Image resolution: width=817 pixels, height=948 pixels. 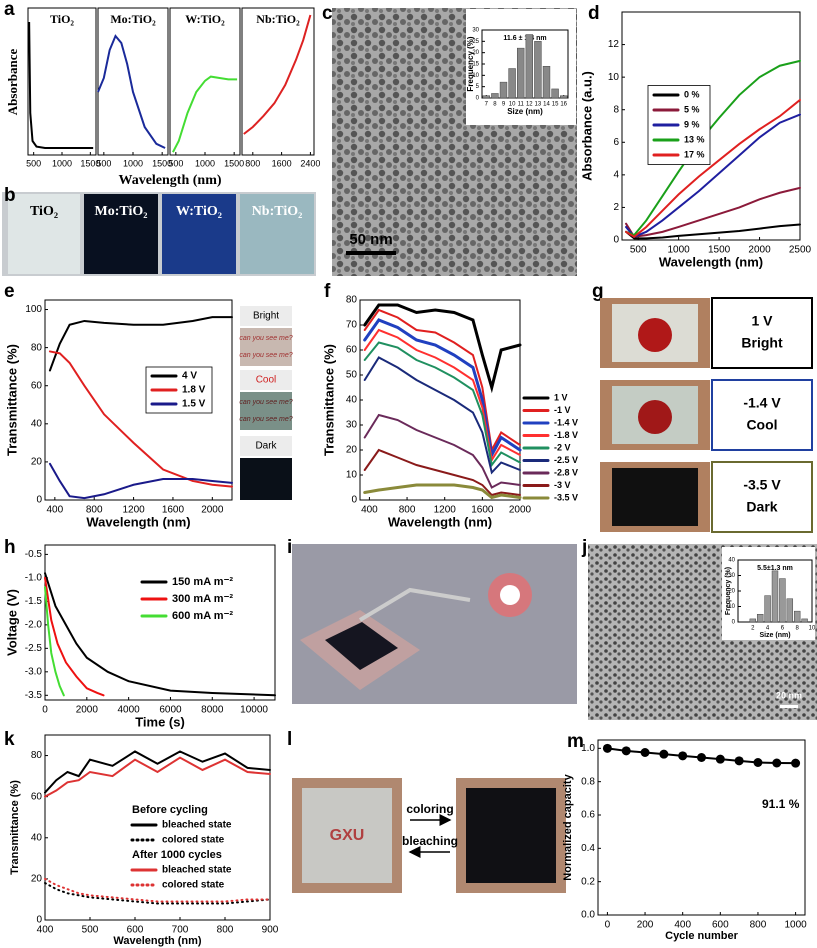 What do you see at coordinates (289, 739) in the screenshot?
I see `panel-label: l` at bounding box center [289, 739].